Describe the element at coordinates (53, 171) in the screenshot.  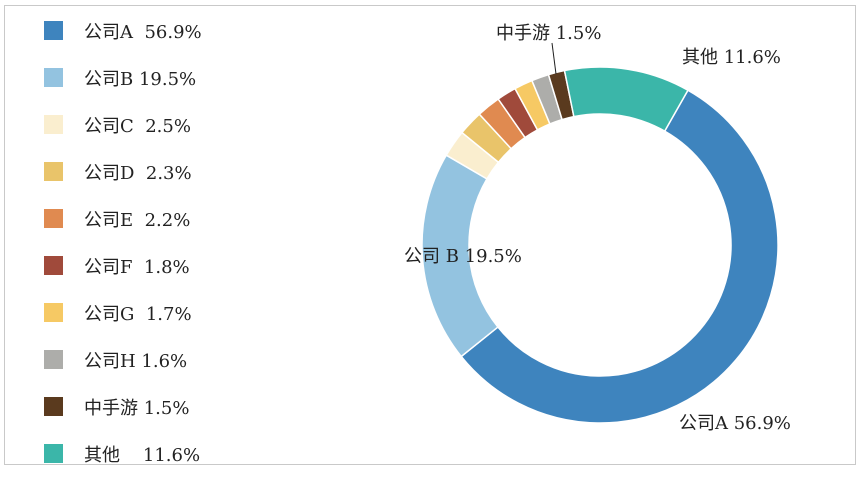
I see `legend-swatch-company-d` at that location.